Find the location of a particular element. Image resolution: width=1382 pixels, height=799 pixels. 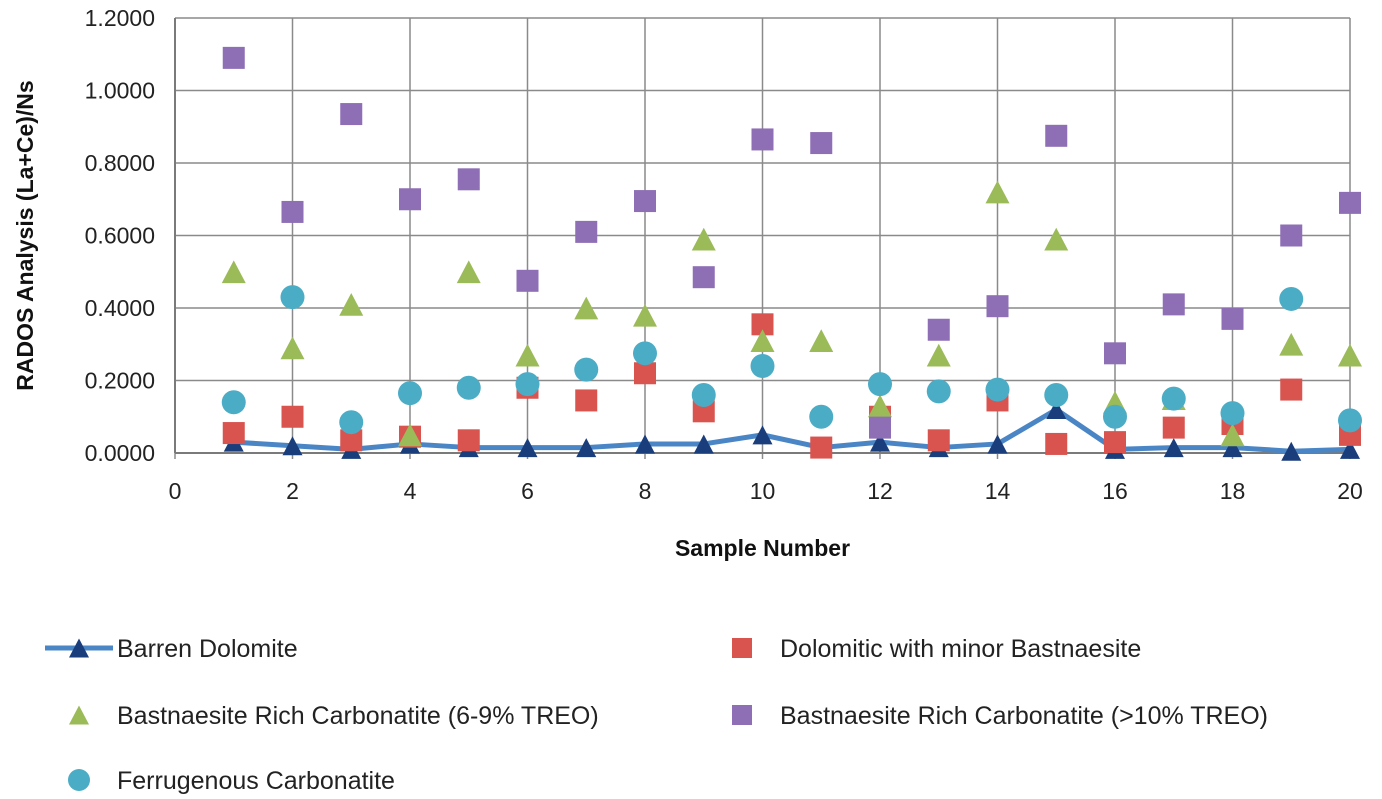

legend-item: Barren Dolomite is located at coordinates (171, 649).